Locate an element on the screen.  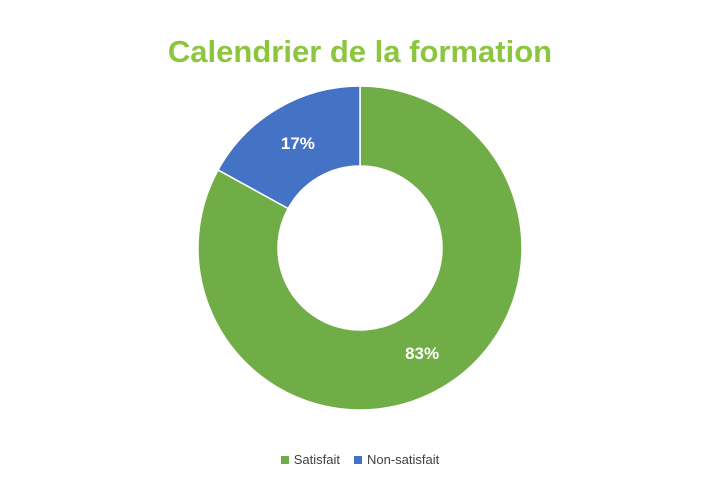
chart-legend: Satisfait Non-satisfait is located at coordinates (360, 459).